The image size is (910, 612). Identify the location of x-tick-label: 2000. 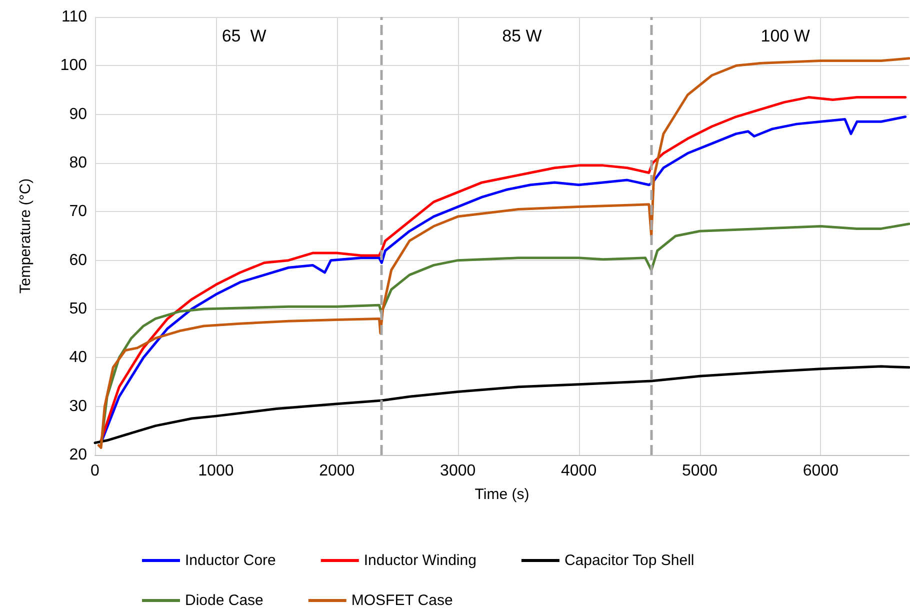
(337, 471).